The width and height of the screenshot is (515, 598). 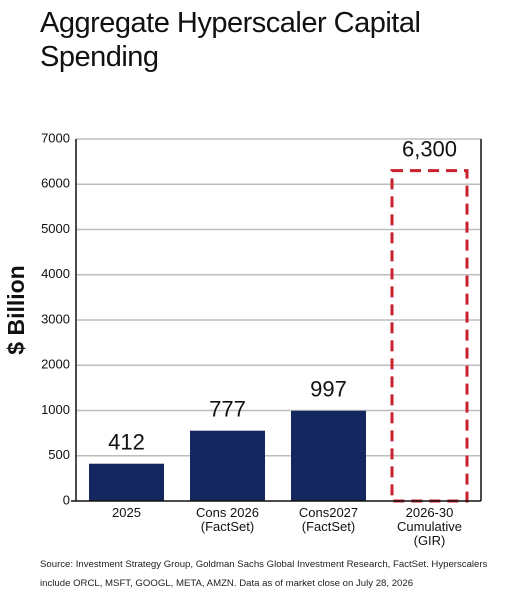 I want to click on x-tick-label-line: Cons2027, so click(x=328, y=512).